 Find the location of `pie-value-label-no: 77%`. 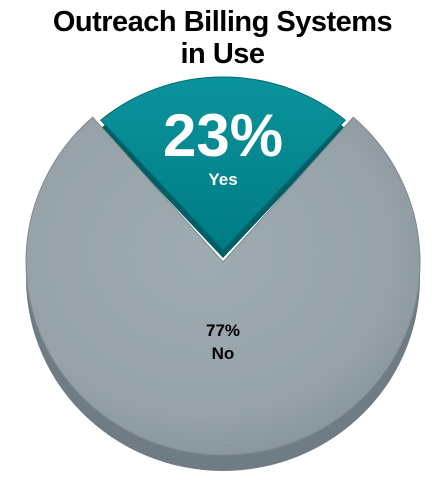

pie-value-label-no: 77% is located at coordinates (223, 330).